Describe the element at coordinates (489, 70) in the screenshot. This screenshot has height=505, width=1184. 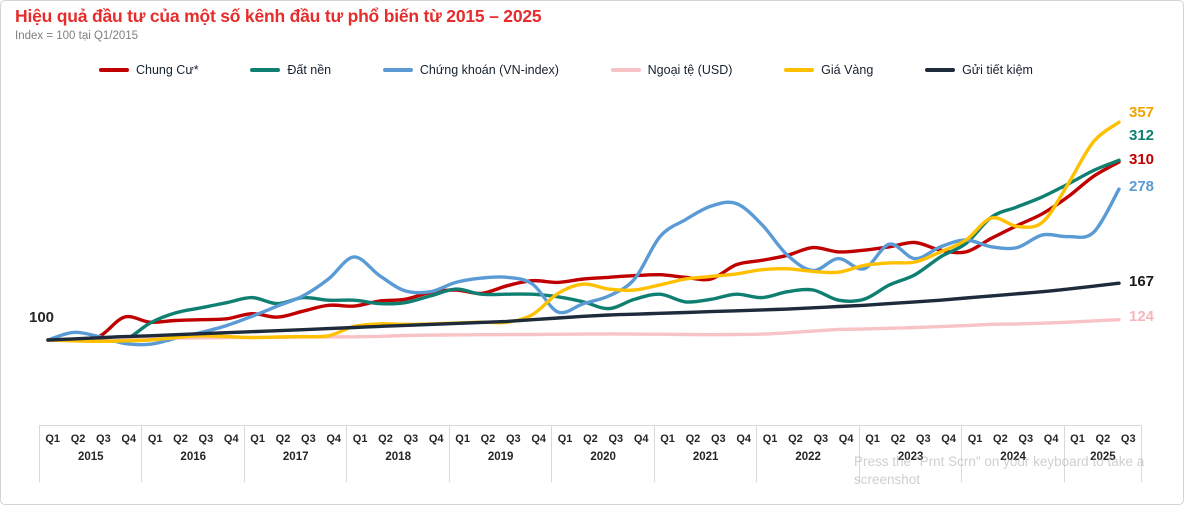
I see `legend-label: Chứng khoán (VN-index)` at that location.